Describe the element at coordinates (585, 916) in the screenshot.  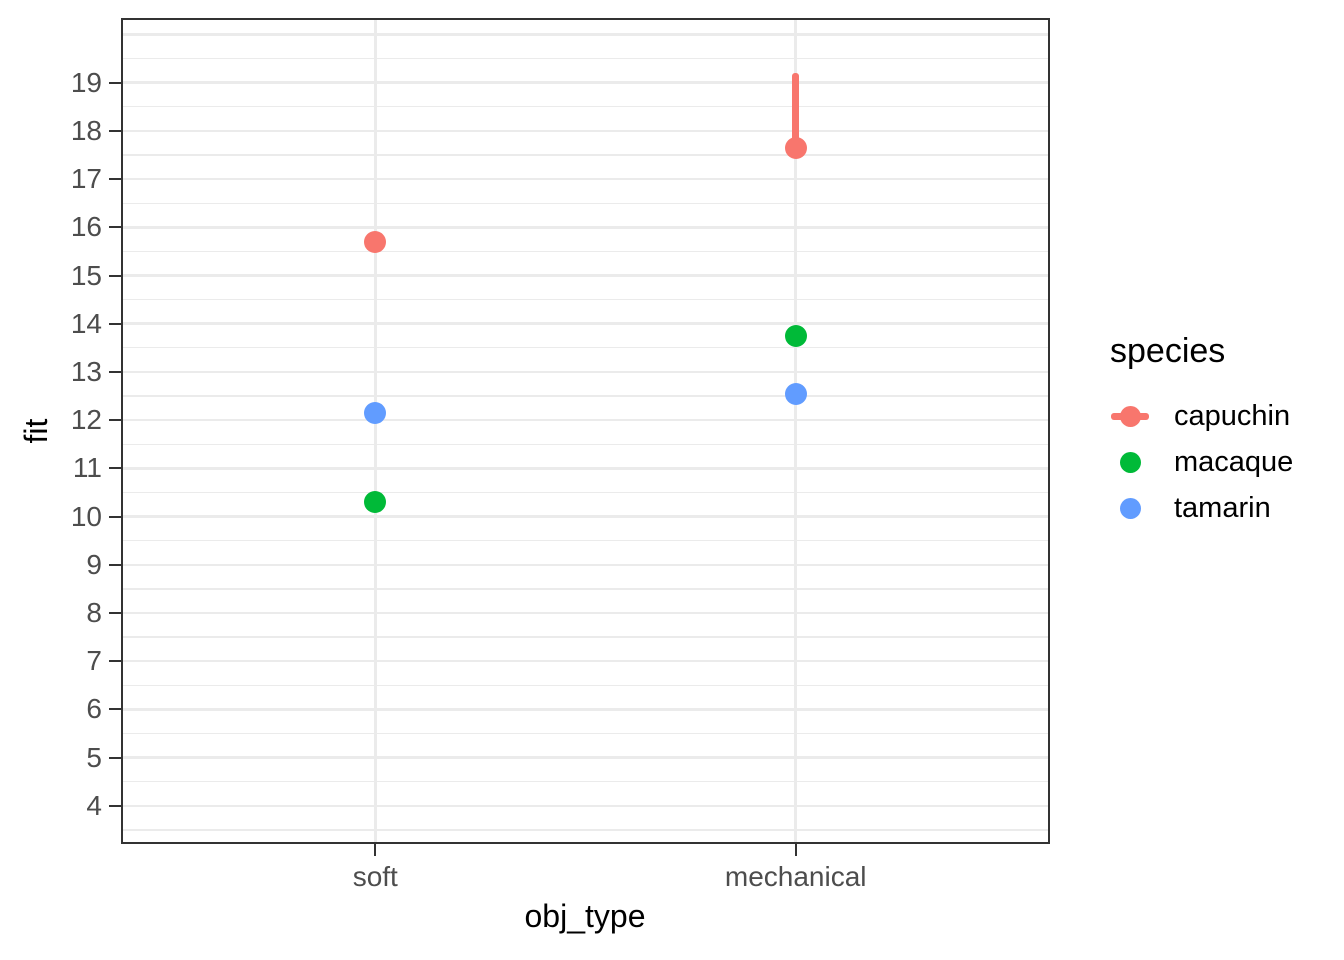
I see `x-axis-title: obj_type` at that location.